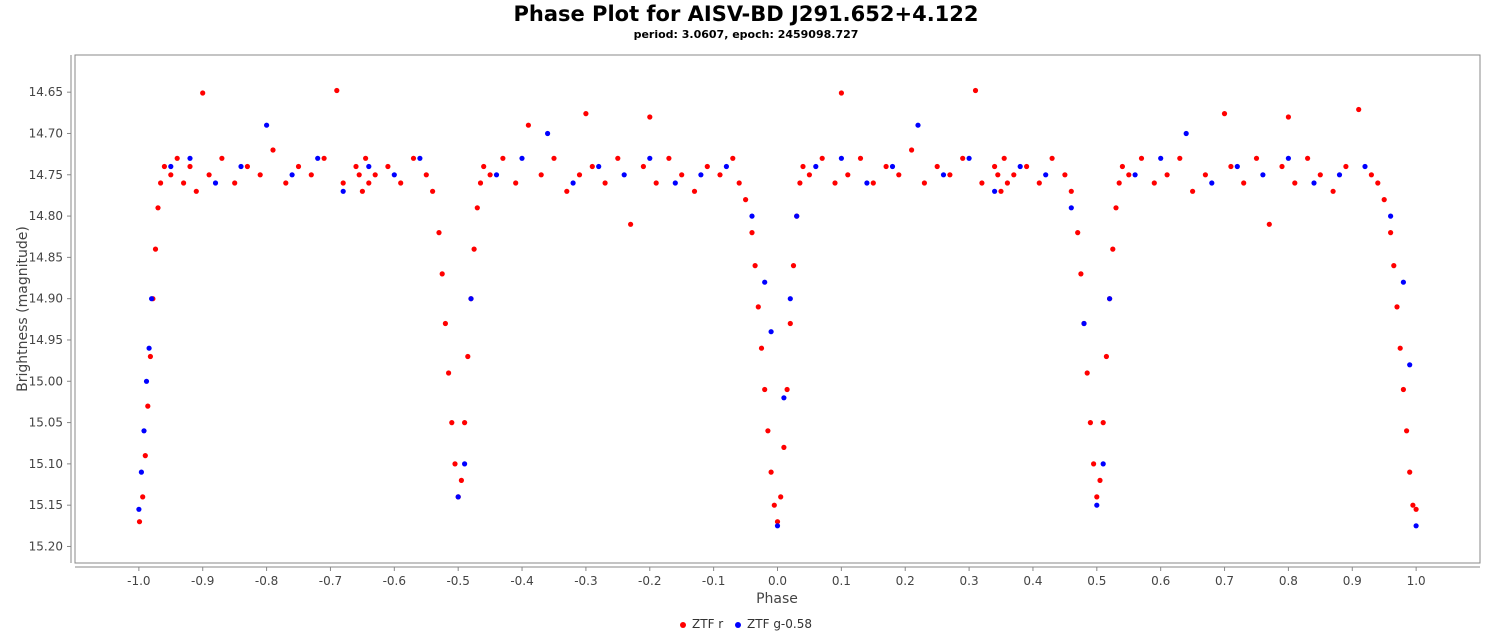  What do you see at coordinates (46, 505) in the screenshot?
I see `y-tick-label: 15.15` at bounding box center [46, 505].